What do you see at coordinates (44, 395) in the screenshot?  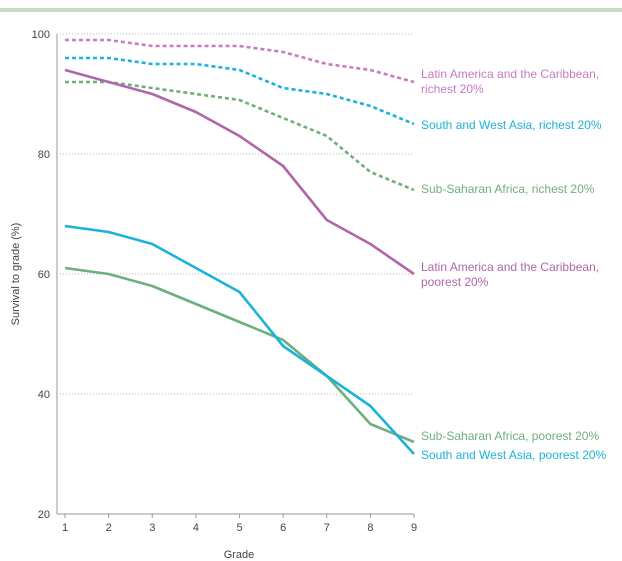 I see `y-tick-label: 40` at bounding box center [44, 395].